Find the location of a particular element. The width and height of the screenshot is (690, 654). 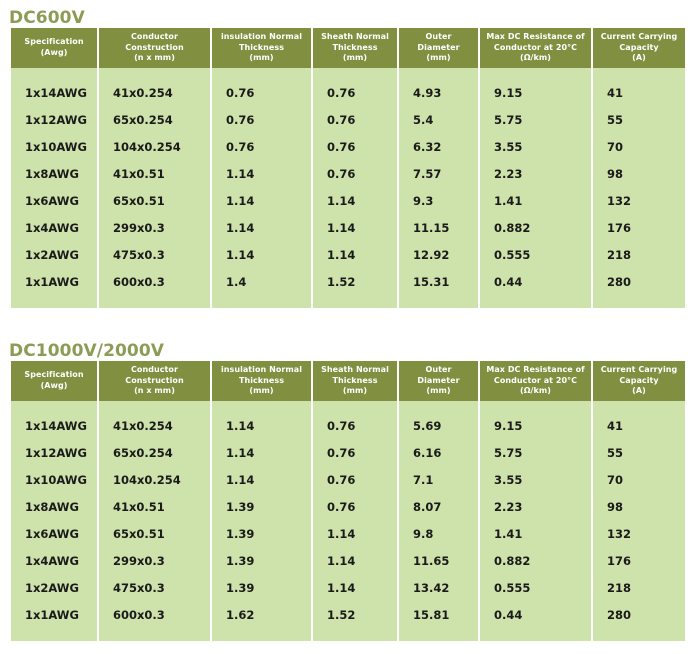

header-line-2: (Awg) is located at coordinates (54, 52).